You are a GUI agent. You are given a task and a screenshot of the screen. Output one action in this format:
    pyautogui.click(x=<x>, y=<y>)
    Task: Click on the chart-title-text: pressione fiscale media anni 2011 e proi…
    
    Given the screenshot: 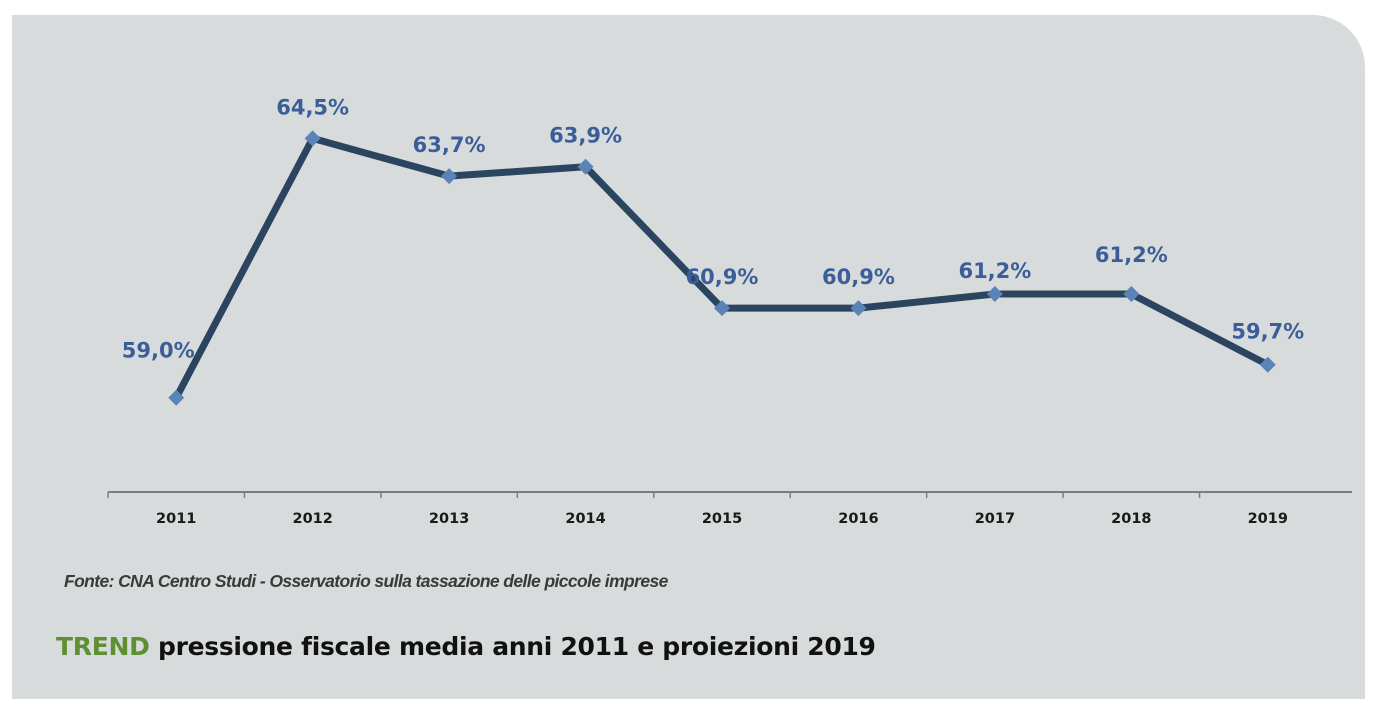 What is the action you would take?
    pyautogui.click(x=516, y=646)
    